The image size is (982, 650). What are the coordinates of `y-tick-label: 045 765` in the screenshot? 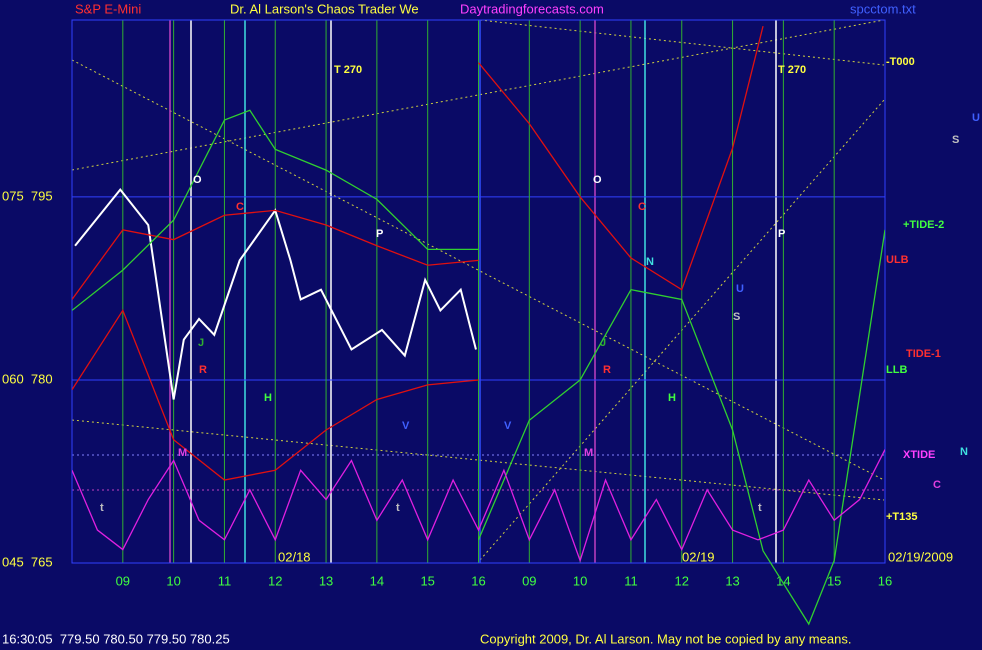 It's located at (27, 561).